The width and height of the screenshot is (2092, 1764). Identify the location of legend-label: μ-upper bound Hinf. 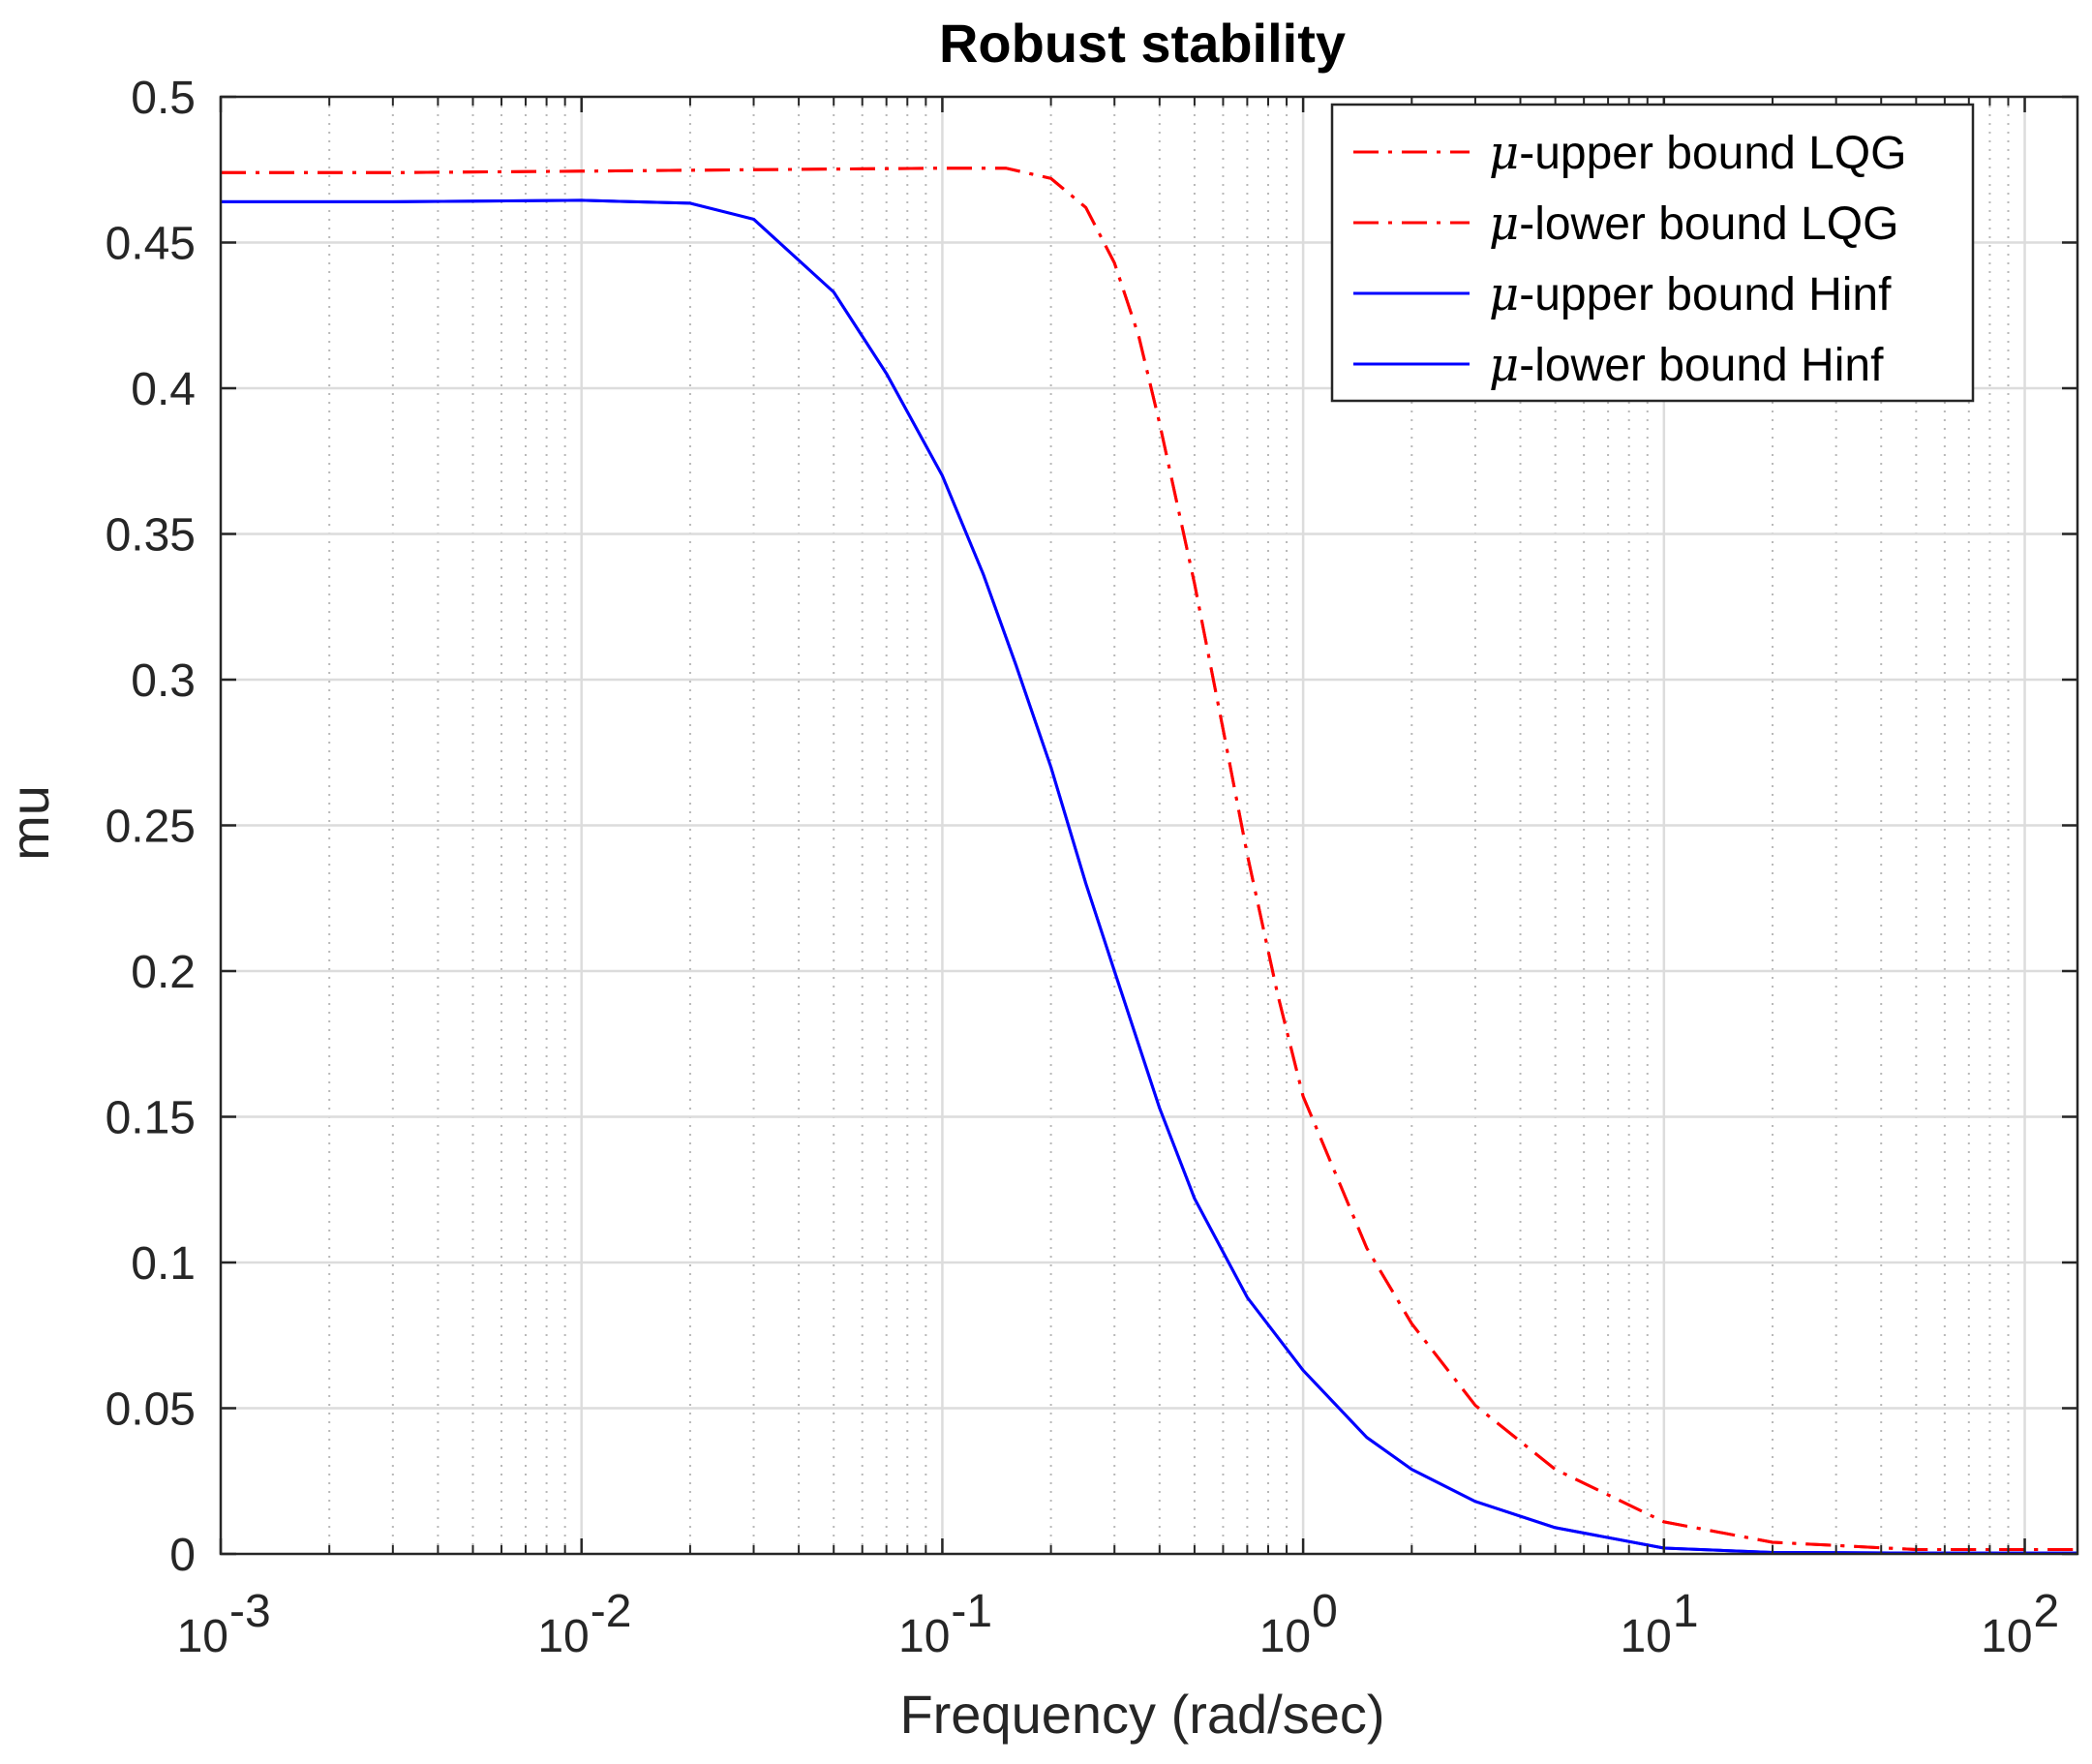
(1690, 294).